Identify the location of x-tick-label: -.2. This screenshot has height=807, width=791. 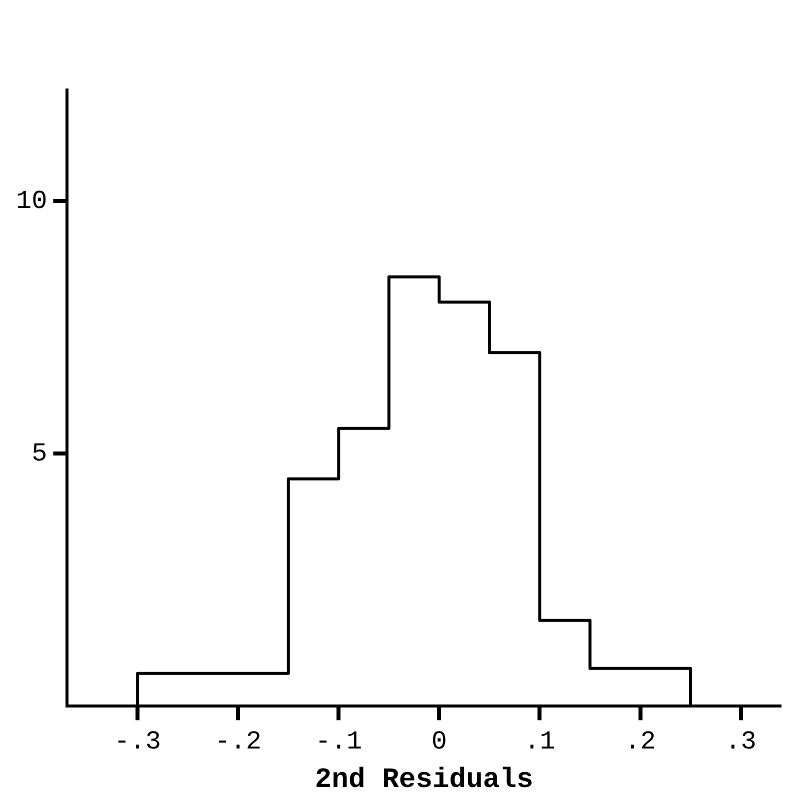
(238, 741).